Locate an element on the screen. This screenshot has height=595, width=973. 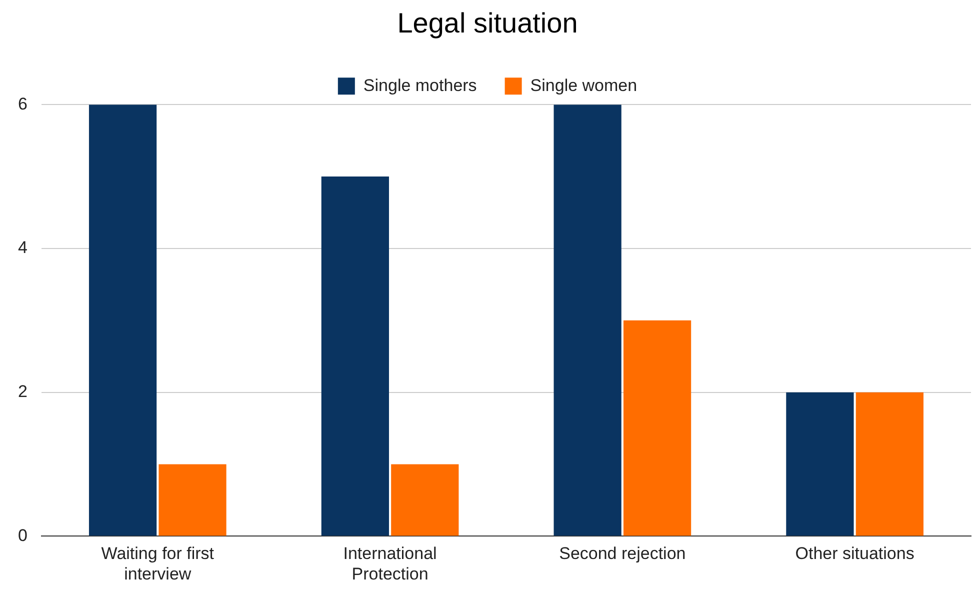
legend-label: Single mothers is located at coordinates (420, 85).